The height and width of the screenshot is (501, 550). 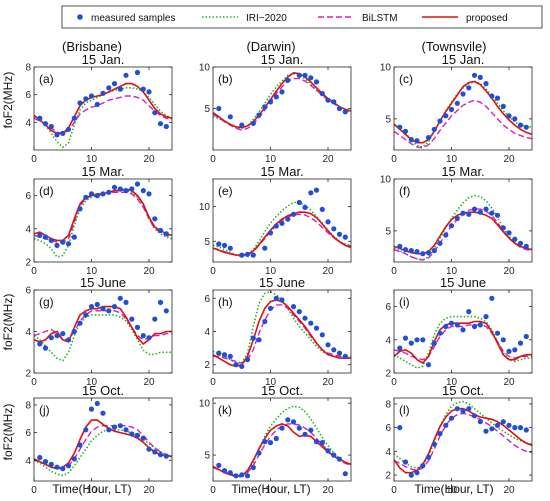 What do you see at coordinates (133, 18) in the screenshot?
I see `legend-label-measured: measured samples` at bounding box center [133, 18].